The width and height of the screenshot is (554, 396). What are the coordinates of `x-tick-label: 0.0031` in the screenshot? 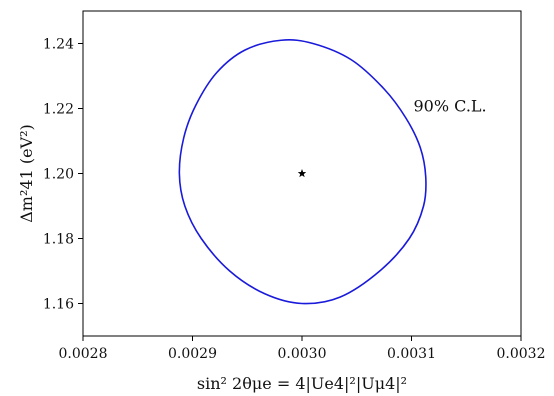 It's located at (411, 354).